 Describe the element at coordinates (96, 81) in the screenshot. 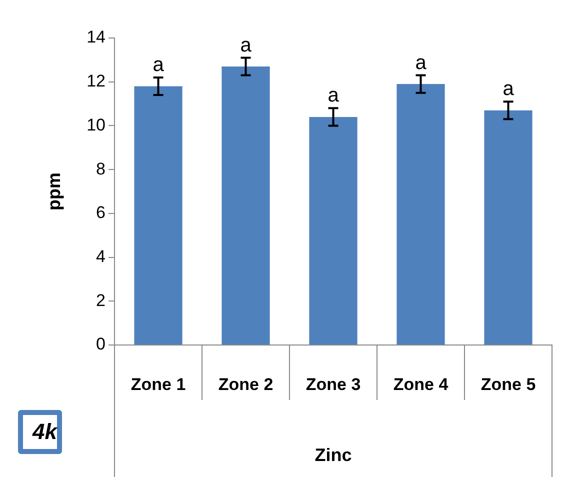

I see `y-tick-label: 12` at that location.